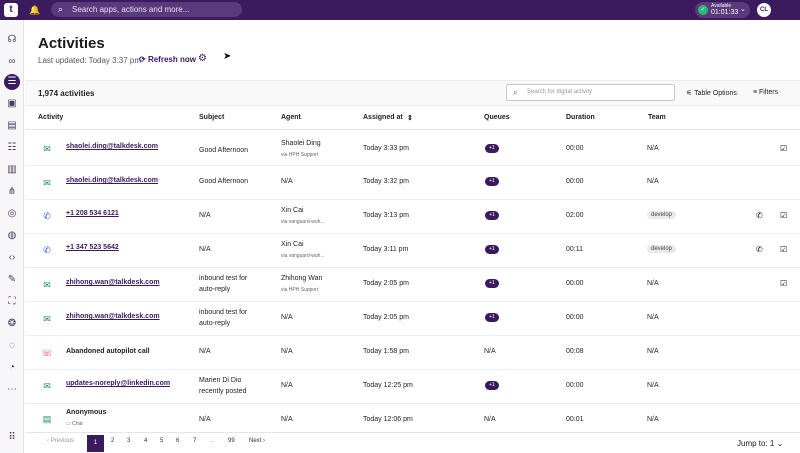  What do you see at coordinates (386, 351) in the screenshot?
I see `assigned-at: Today 1:58 pm` at bounding box center [386, 351].